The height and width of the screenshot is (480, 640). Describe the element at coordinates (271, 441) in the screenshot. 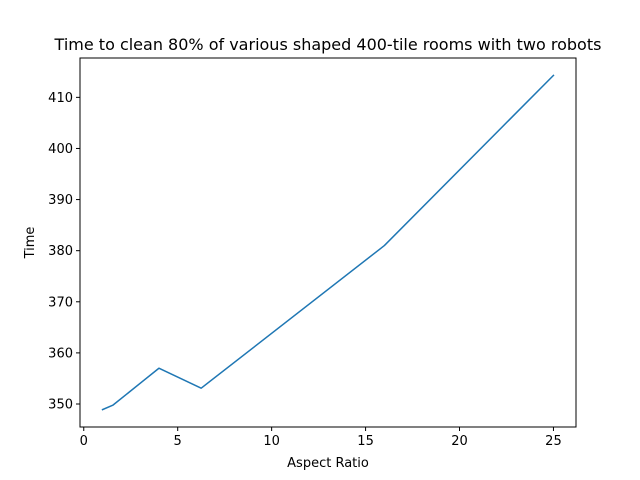

I see `x-tick-label: 10` at that location.